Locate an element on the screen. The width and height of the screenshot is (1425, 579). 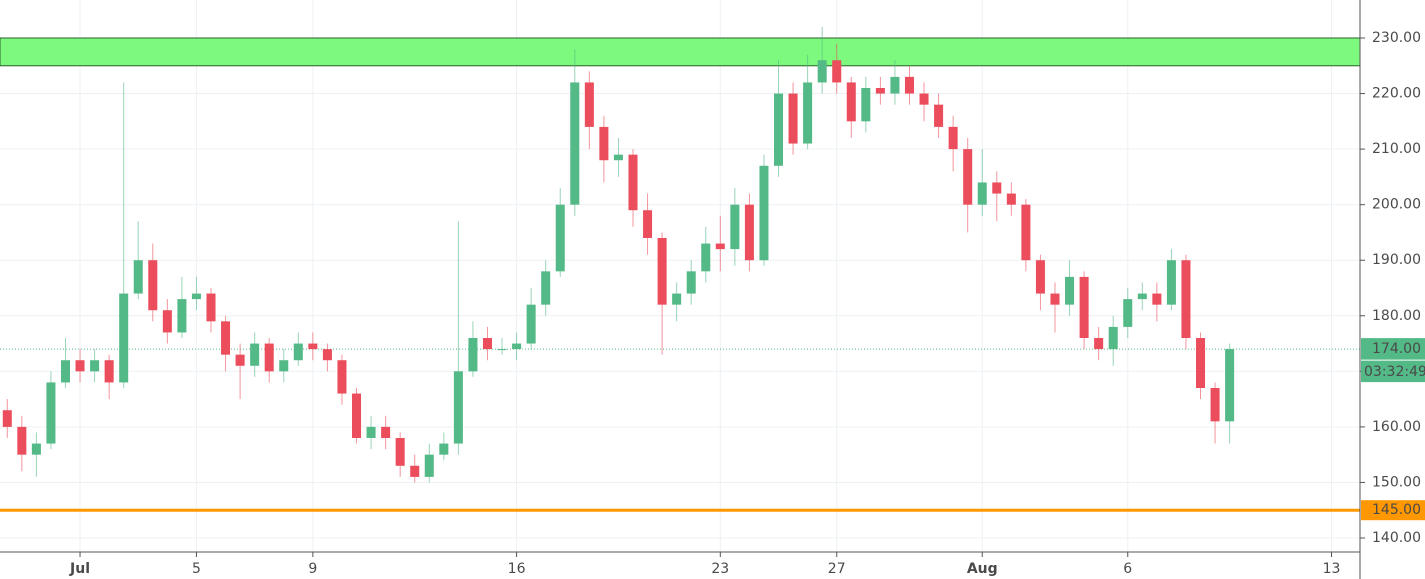
x-tick-label: 9 is located at coordinates (312, 569).